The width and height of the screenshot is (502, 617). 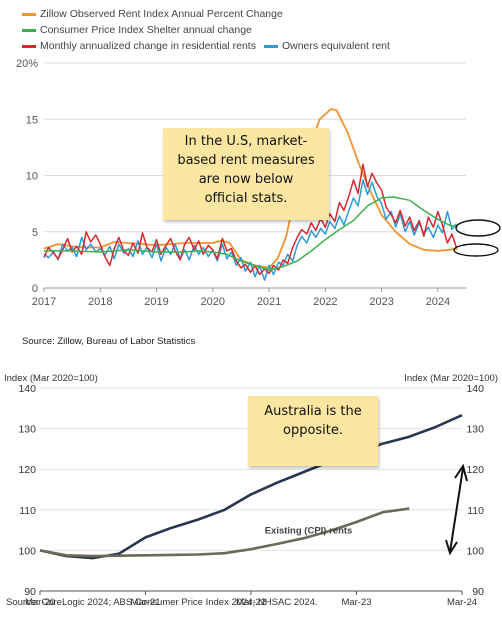 What do you see at coordinates (29, 46) in the screenshot?
I see `legend-swatch-monthly-rents` at bounding box center [29, 46].